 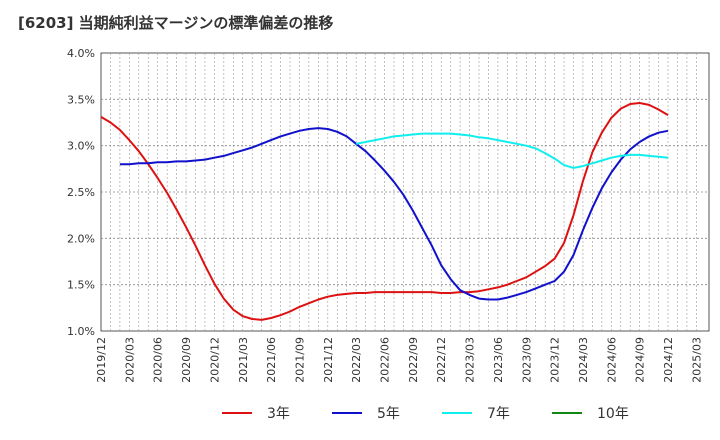 What do you see at coordinates (328, 360) in the screenshot?
I see `x-tick-label: 2021/12` at bounding box center [328, 360].